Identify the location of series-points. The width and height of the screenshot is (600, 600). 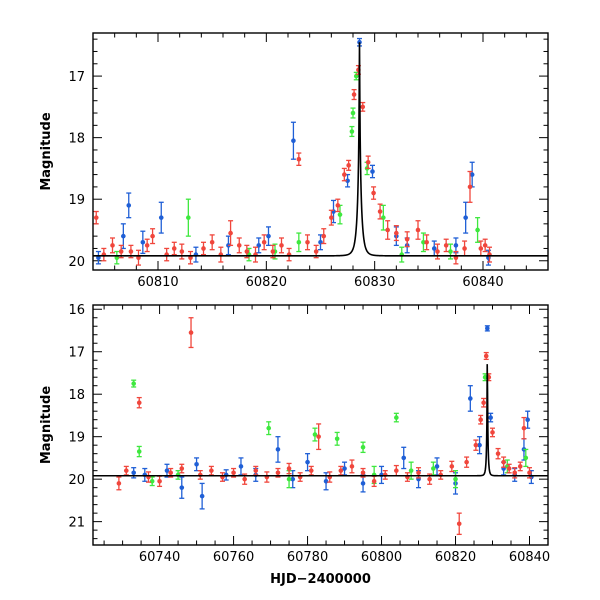
(330, 431).